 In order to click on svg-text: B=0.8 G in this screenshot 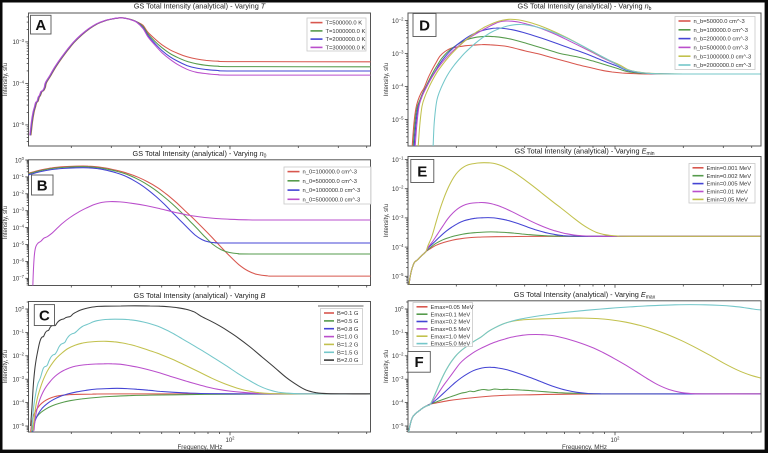, I will do `click(348, 330)`.